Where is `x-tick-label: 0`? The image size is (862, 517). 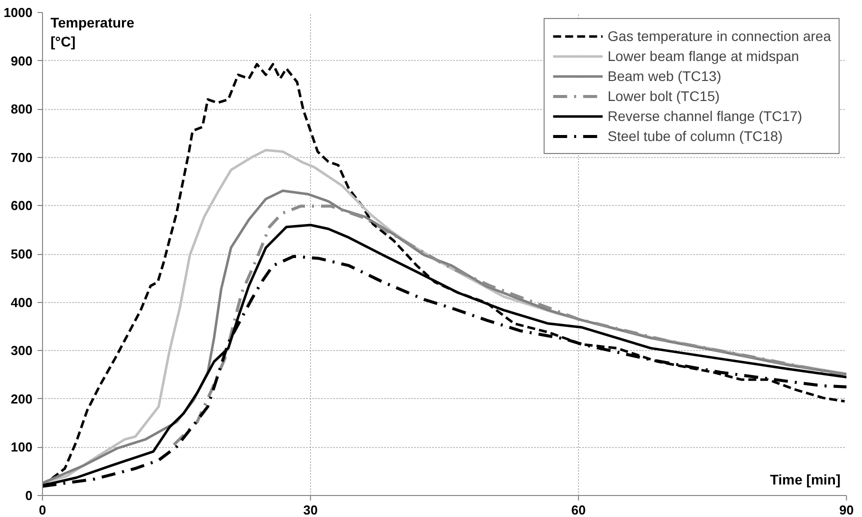 x-tick-label: 0 is located at coordinates (42, 509).